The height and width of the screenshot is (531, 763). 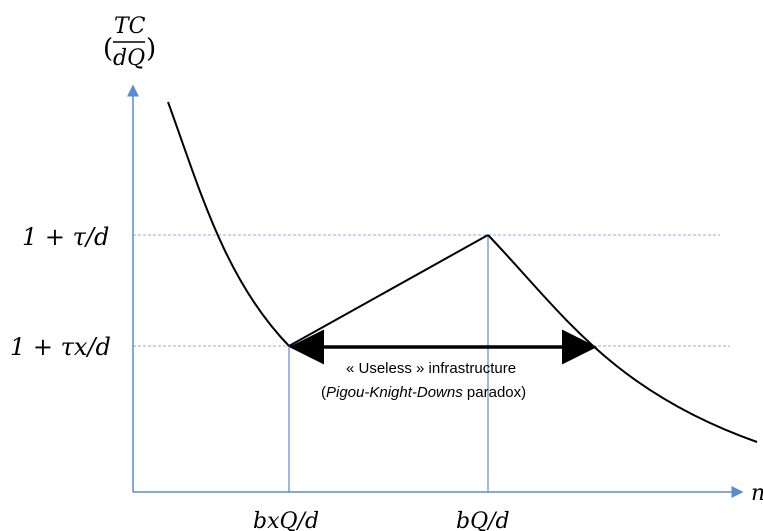 What do you see at coordinates (483, 520) in the screenshot?
I see `tick-label-bq: bQ/d` at bounding box center [483, 520].